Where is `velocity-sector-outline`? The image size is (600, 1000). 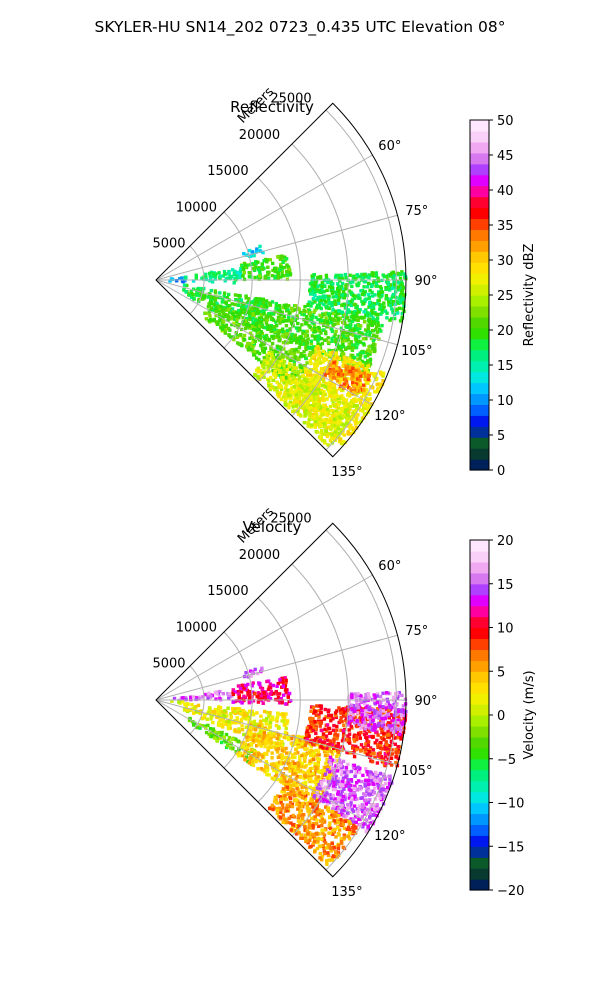
velocity-sector-outline is located at coordinates (281, 700).